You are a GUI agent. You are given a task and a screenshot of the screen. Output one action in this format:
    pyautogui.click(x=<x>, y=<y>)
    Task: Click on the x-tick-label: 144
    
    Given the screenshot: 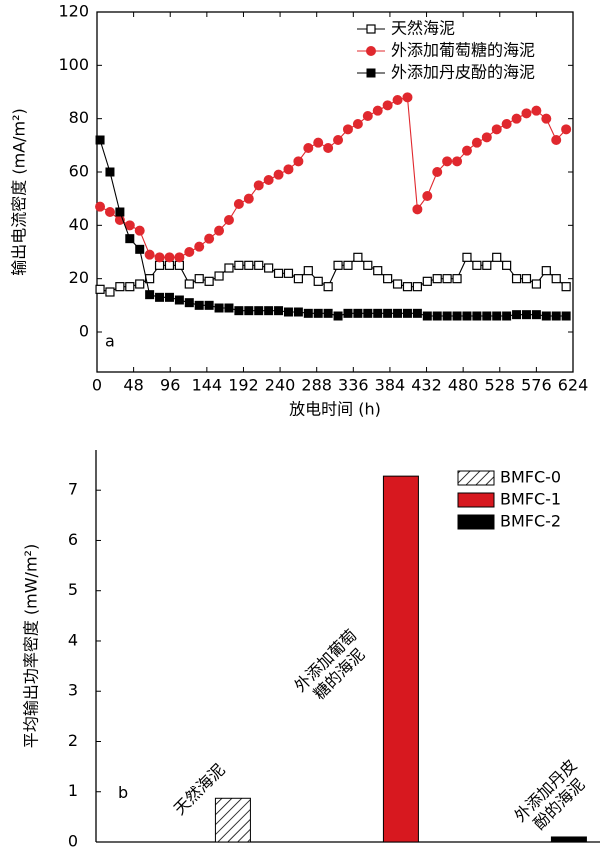 What is the action you would take?
    pyautogui.click(x=207, y=385)
    